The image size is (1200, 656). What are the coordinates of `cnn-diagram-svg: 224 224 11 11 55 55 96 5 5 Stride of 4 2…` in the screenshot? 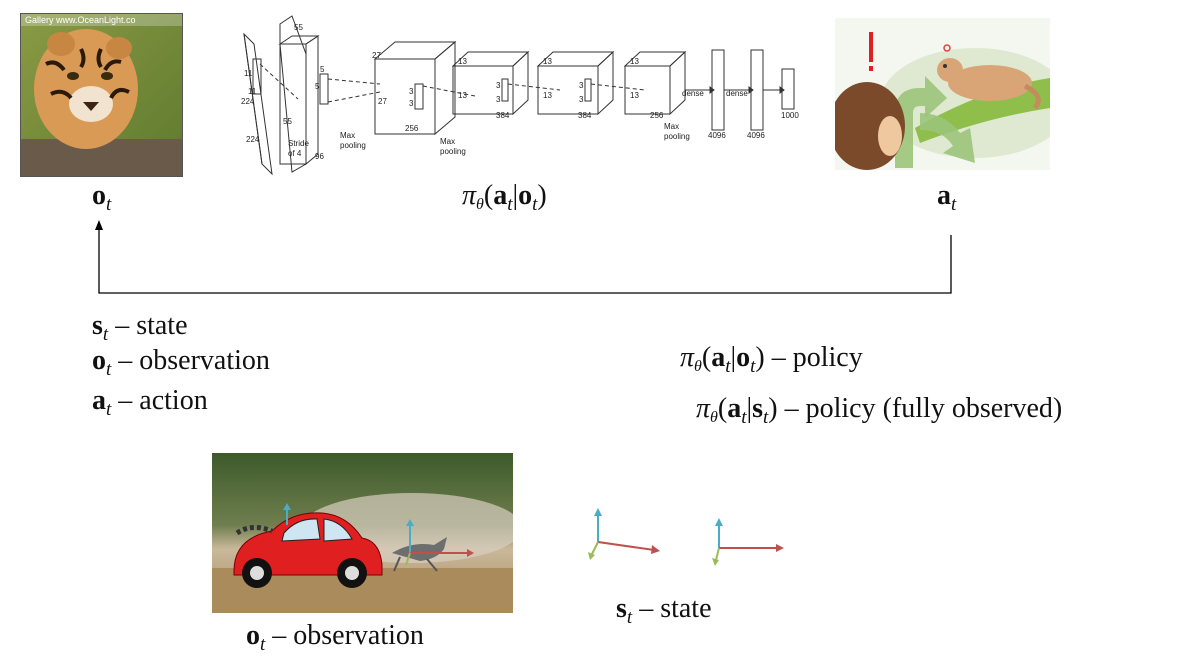 It's located at (520, 95).